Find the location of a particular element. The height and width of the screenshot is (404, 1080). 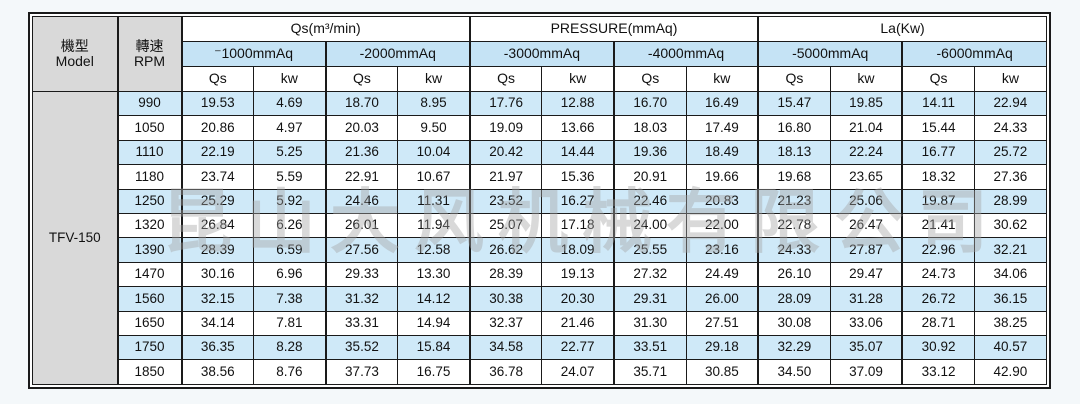

rpm-cell: 1850 is located at coordinates (149, 372).